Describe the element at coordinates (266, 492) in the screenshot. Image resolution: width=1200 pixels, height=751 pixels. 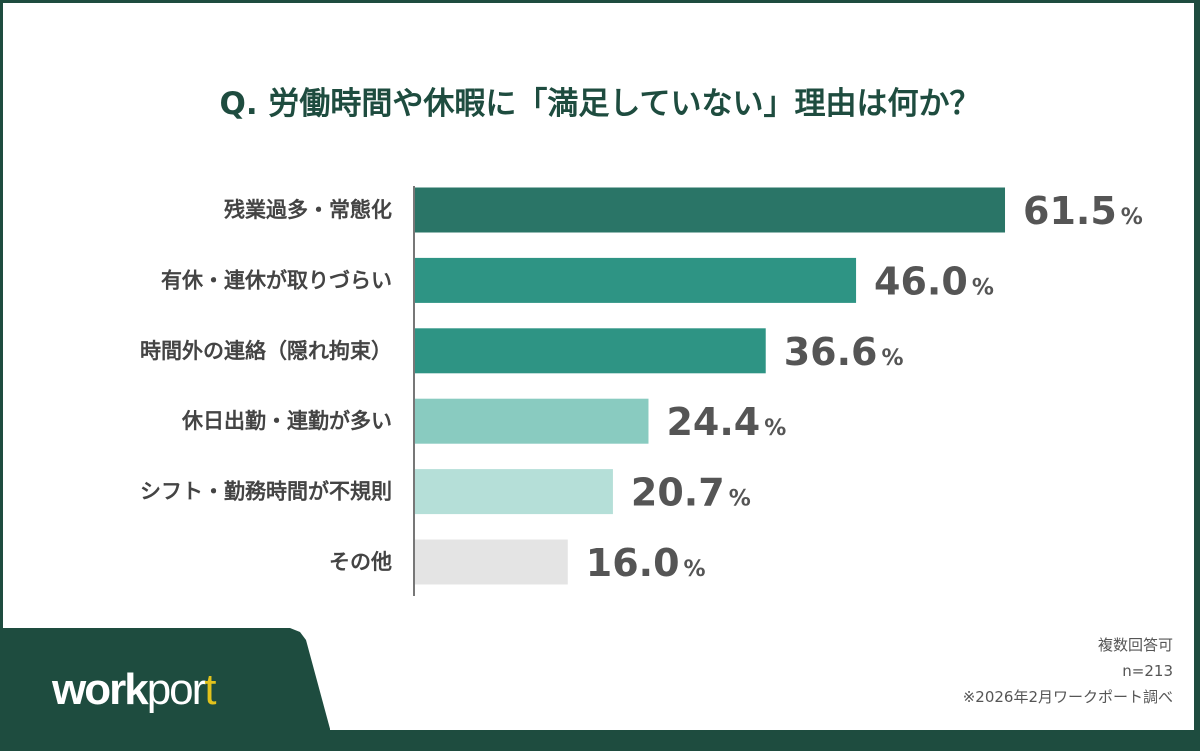
I see `category-label: シフト・勤務時間が不規則` at that location.